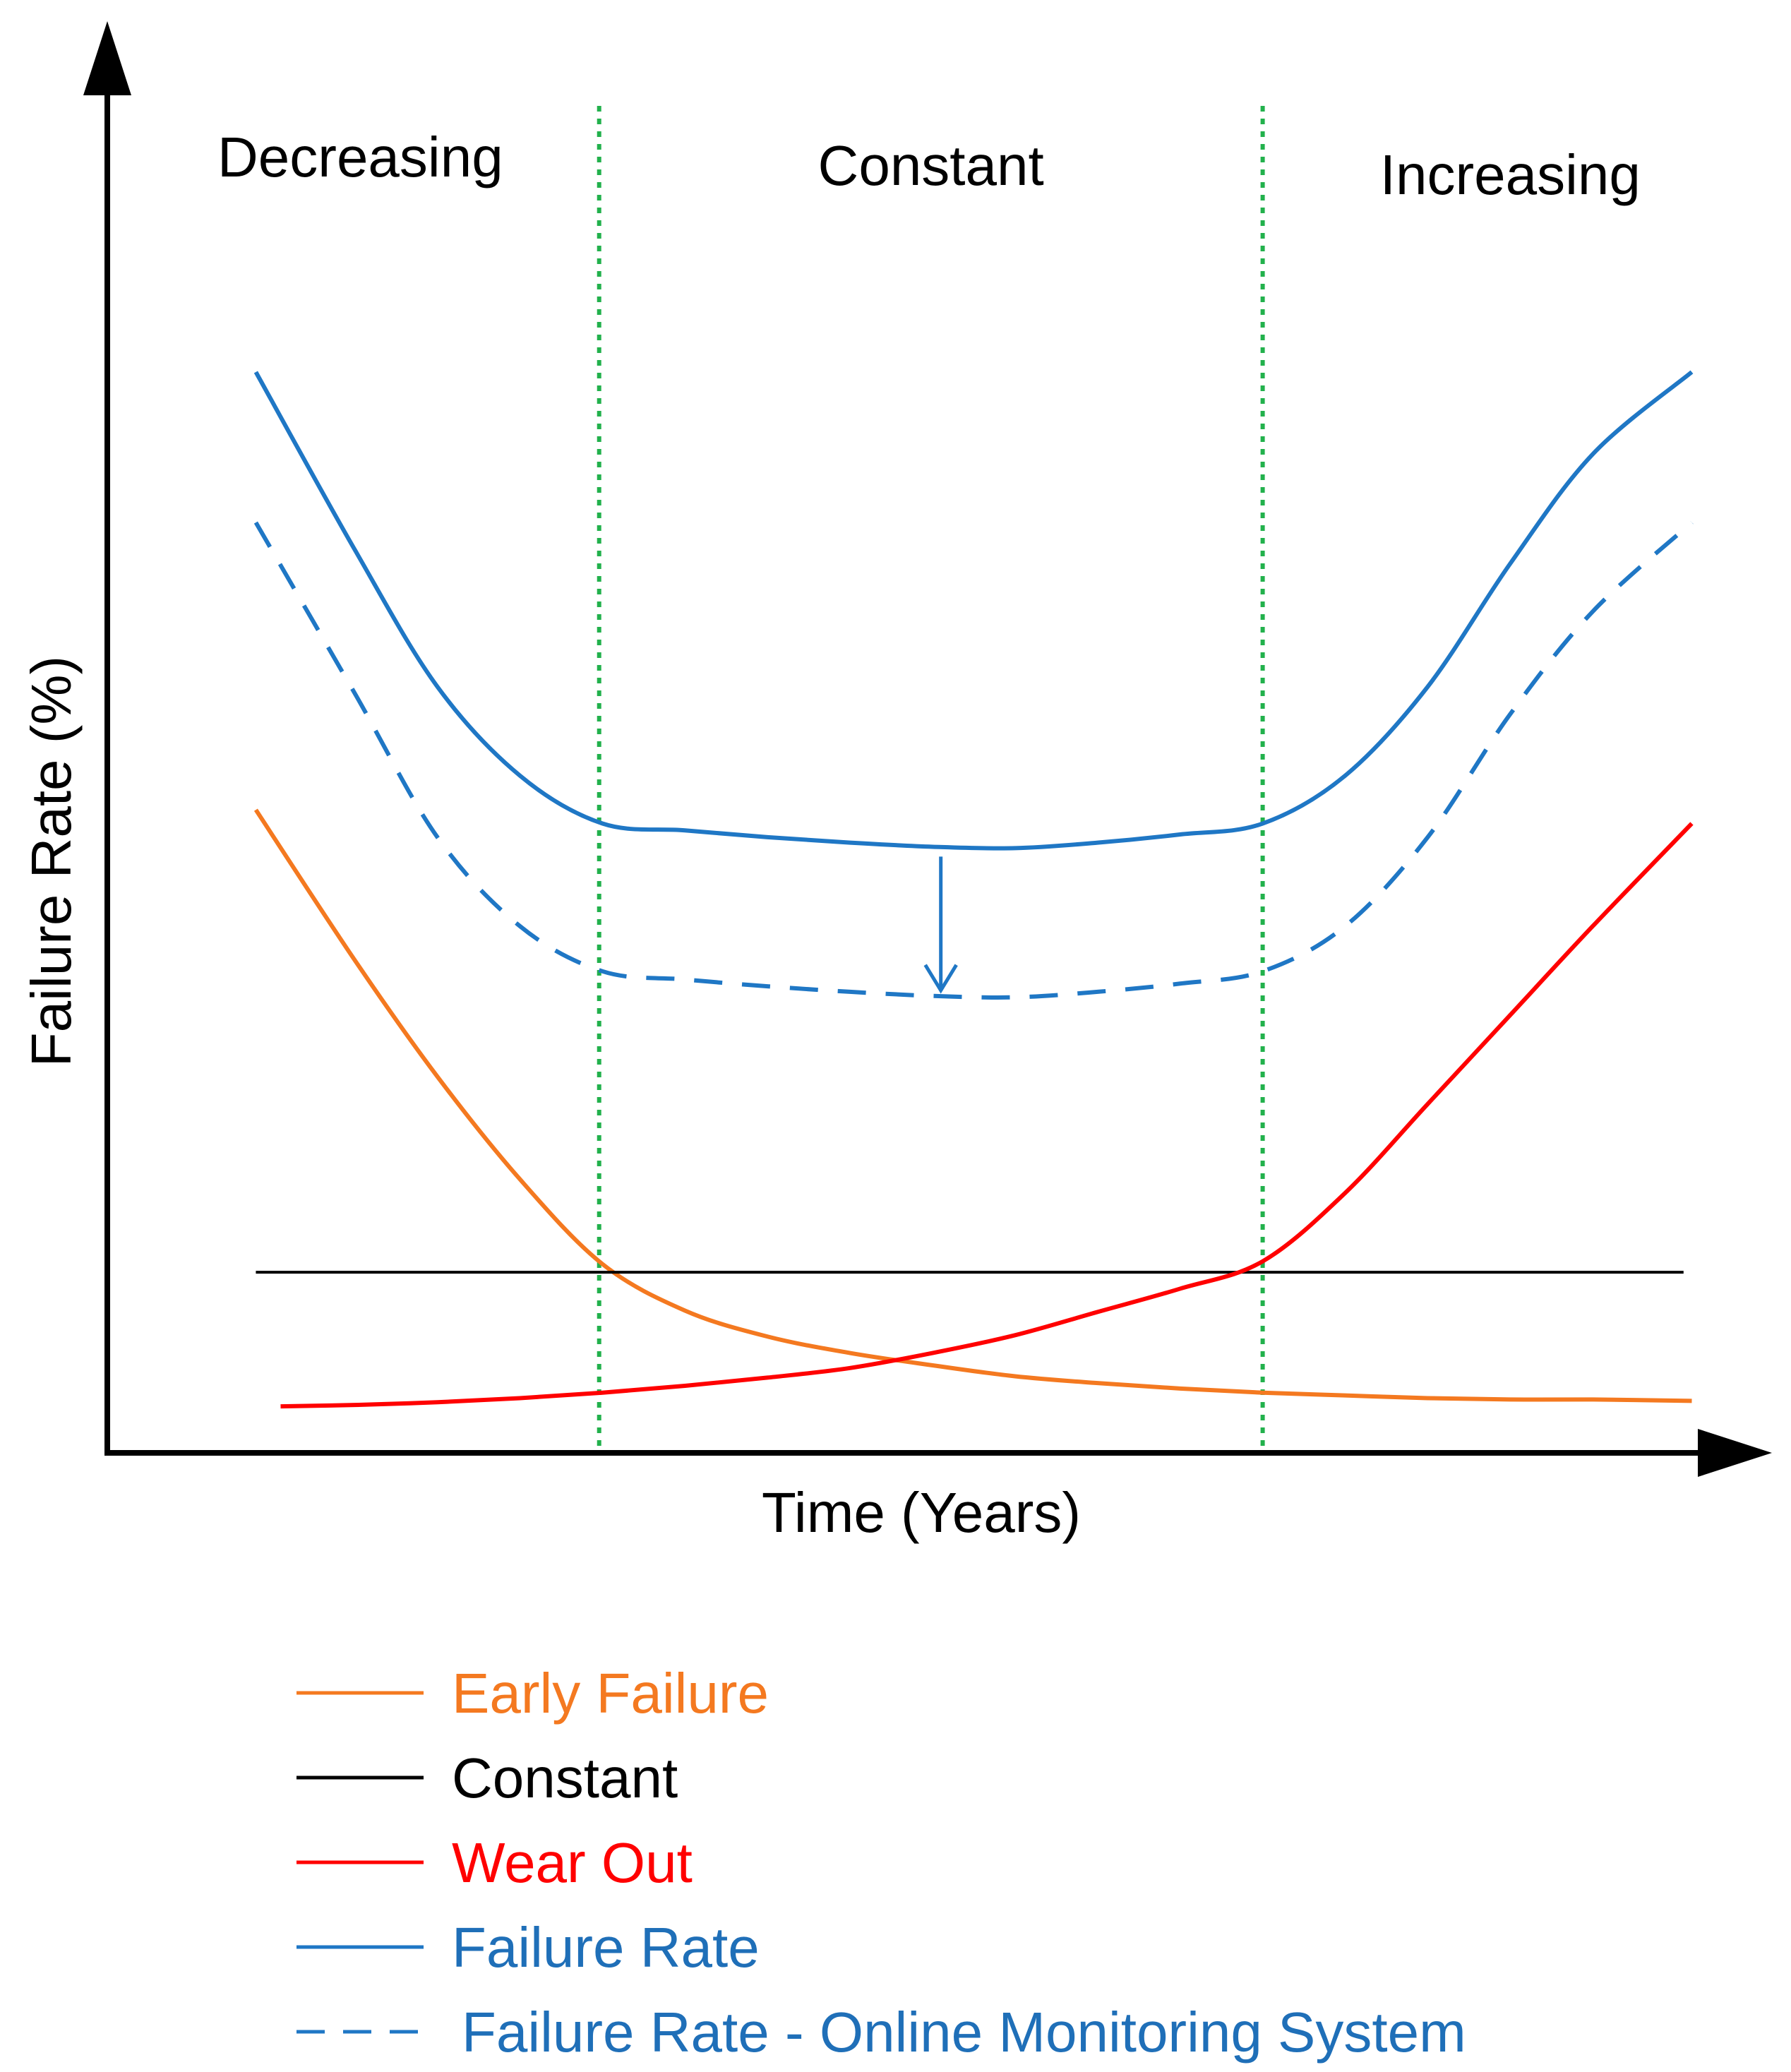 This screenshot has width=1791, height=2072. Describe the element at coordinates (610, 1693) in the screenshot. I see `legend-label-early-failure: Early Failure` at that location.